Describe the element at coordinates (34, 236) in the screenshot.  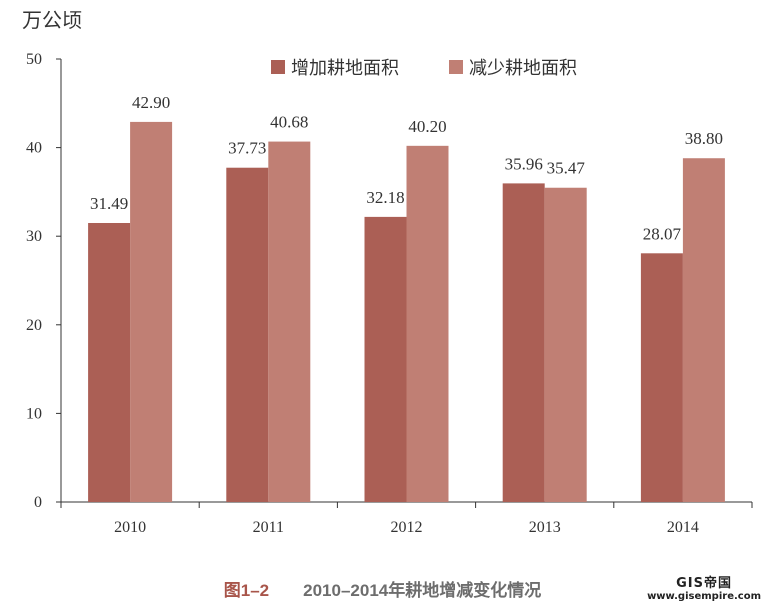
I see `y-tick-label: 30` at that location.